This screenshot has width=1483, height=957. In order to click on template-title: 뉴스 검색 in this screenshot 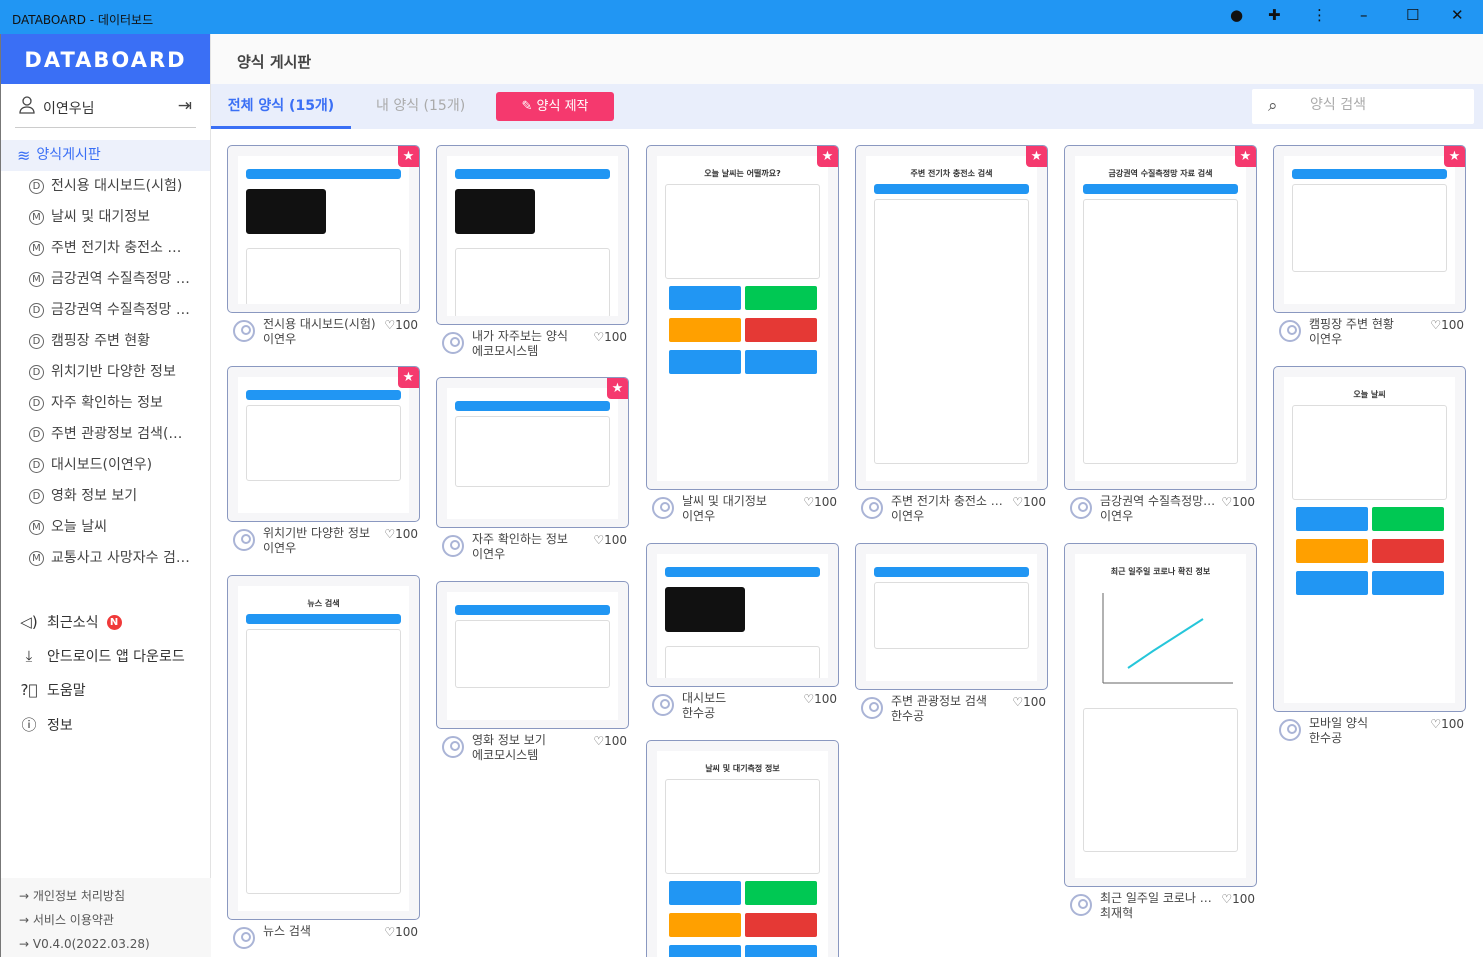, I will do `click(287, 931)`.